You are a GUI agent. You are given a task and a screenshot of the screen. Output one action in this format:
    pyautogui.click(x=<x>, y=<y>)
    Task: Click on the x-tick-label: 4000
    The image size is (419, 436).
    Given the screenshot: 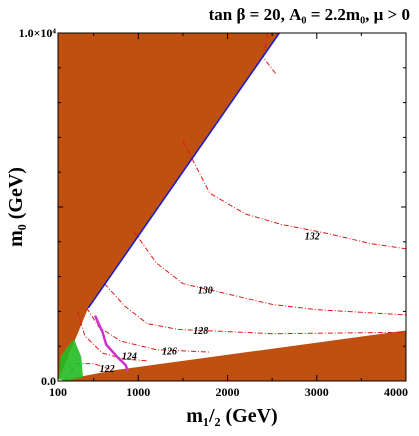 What is the action you would take?
    pyautogui.click(x=396, y=392)
    